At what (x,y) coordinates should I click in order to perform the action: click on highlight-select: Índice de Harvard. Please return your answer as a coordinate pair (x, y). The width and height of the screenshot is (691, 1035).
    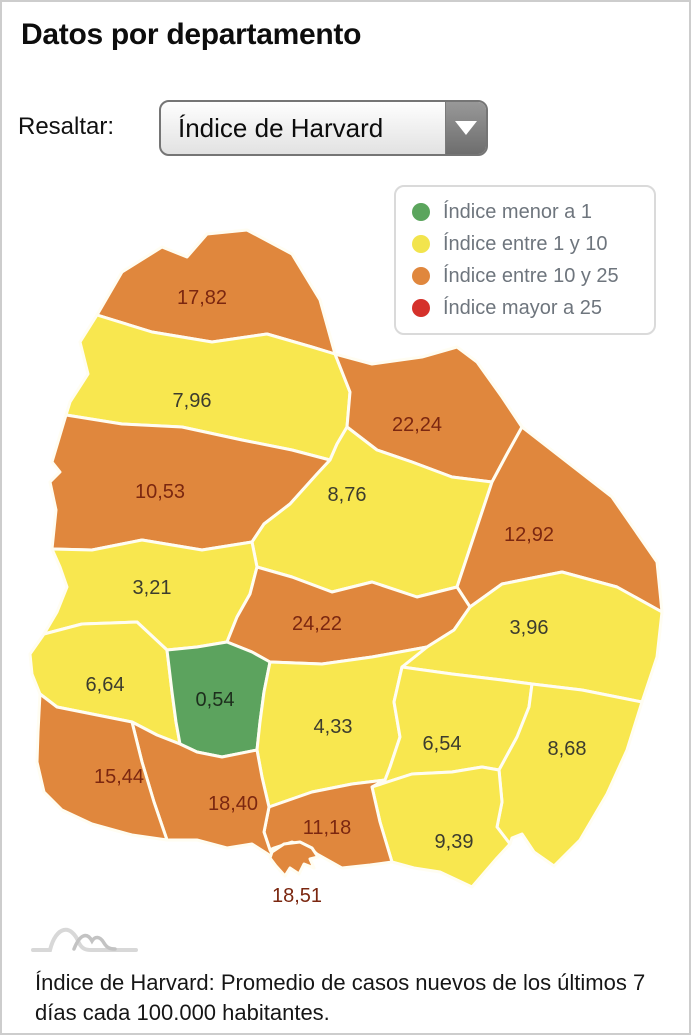
    Looking at the image, I should click on (323, 128).